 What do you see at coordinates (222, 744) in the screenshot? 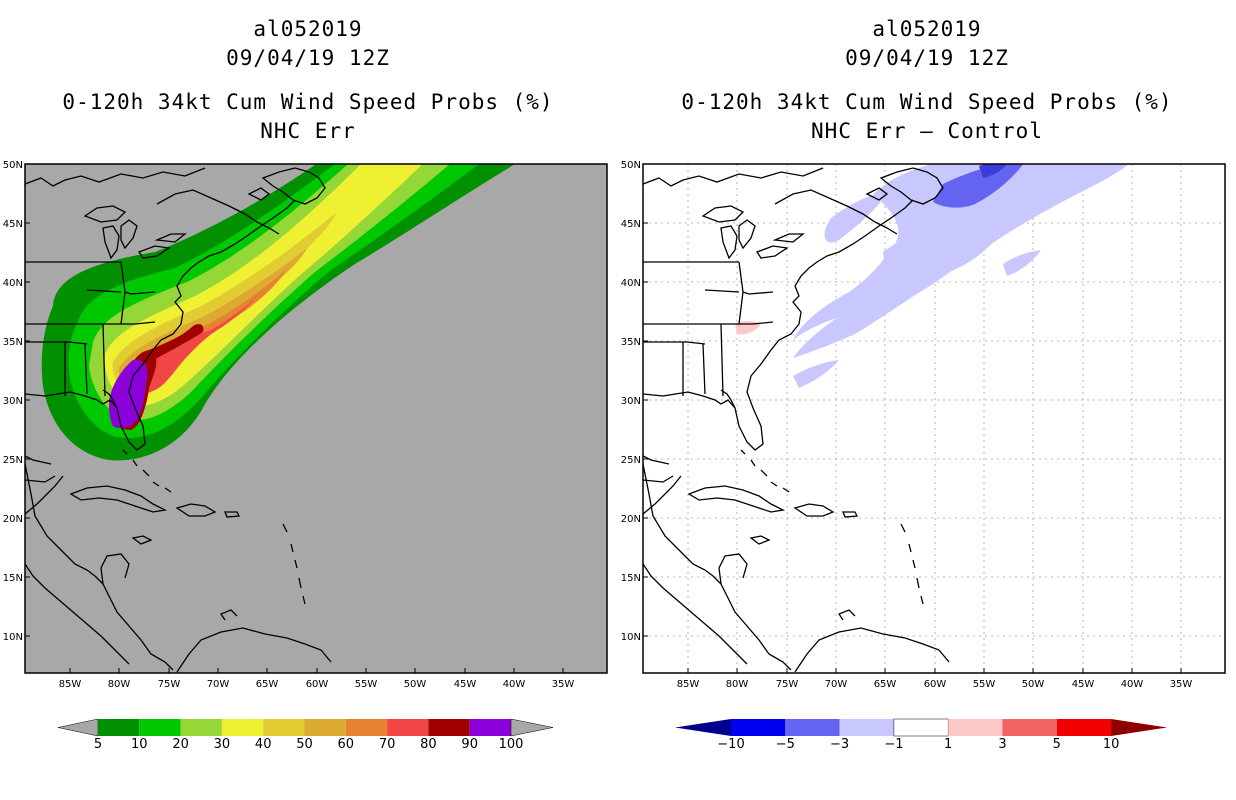
I see `colorbar-label: 30` at bounding box center [222, 744].